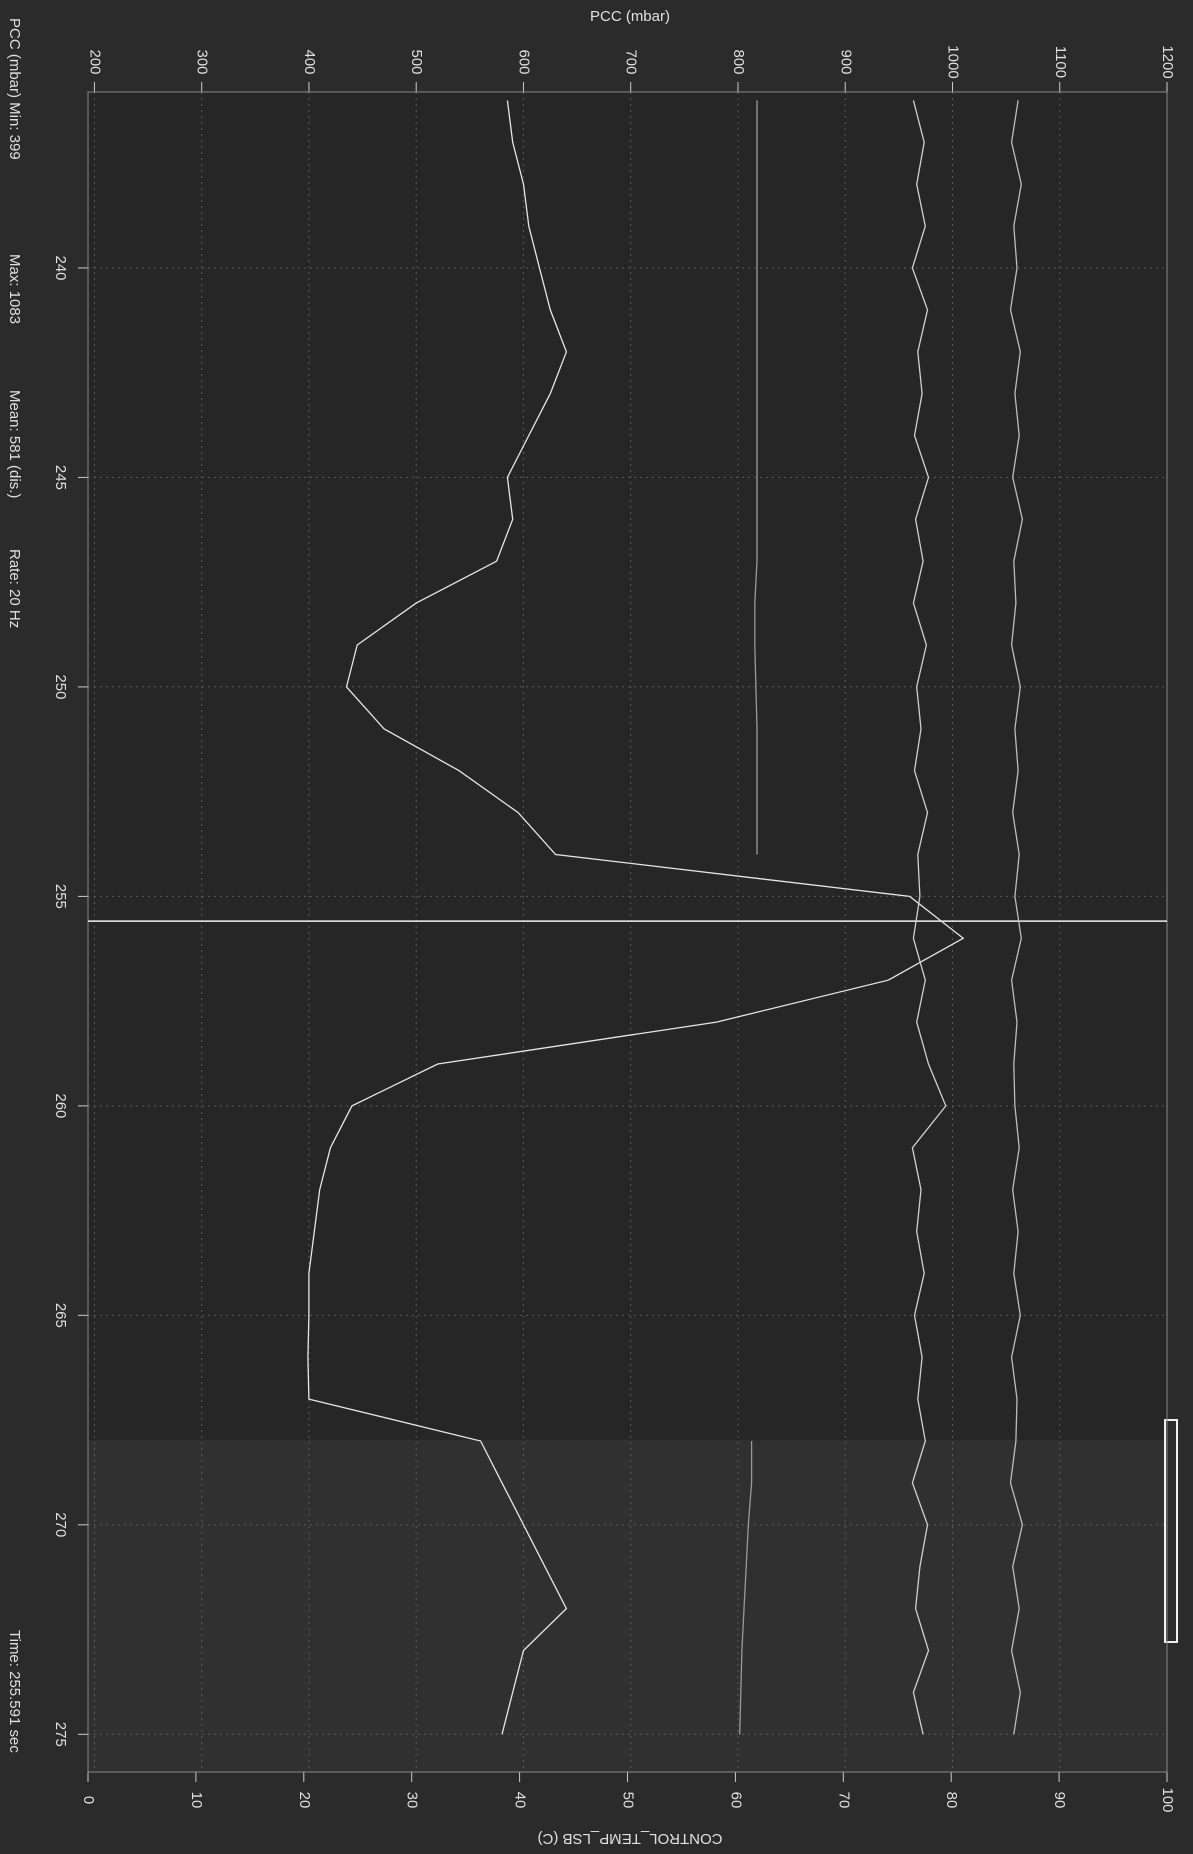 This screenshot has height=1854, width=1193. Describe the element at coordinates (416, 61) in the screenshot. I see `y-tick-label: 500` at that location.